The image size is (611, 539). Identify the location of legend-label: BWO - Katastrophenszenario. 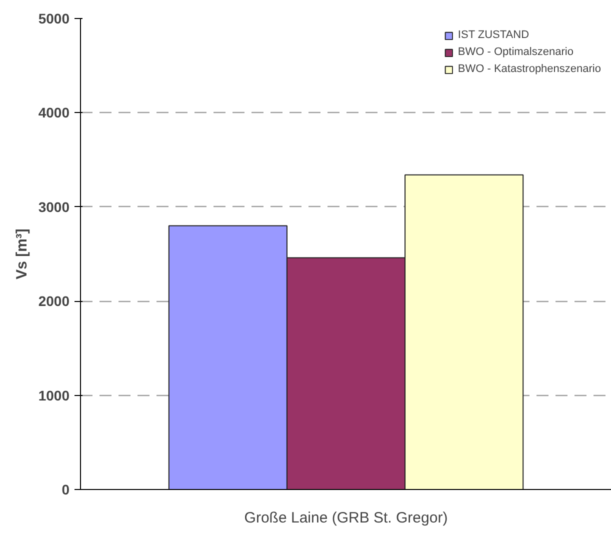
(529, 69).